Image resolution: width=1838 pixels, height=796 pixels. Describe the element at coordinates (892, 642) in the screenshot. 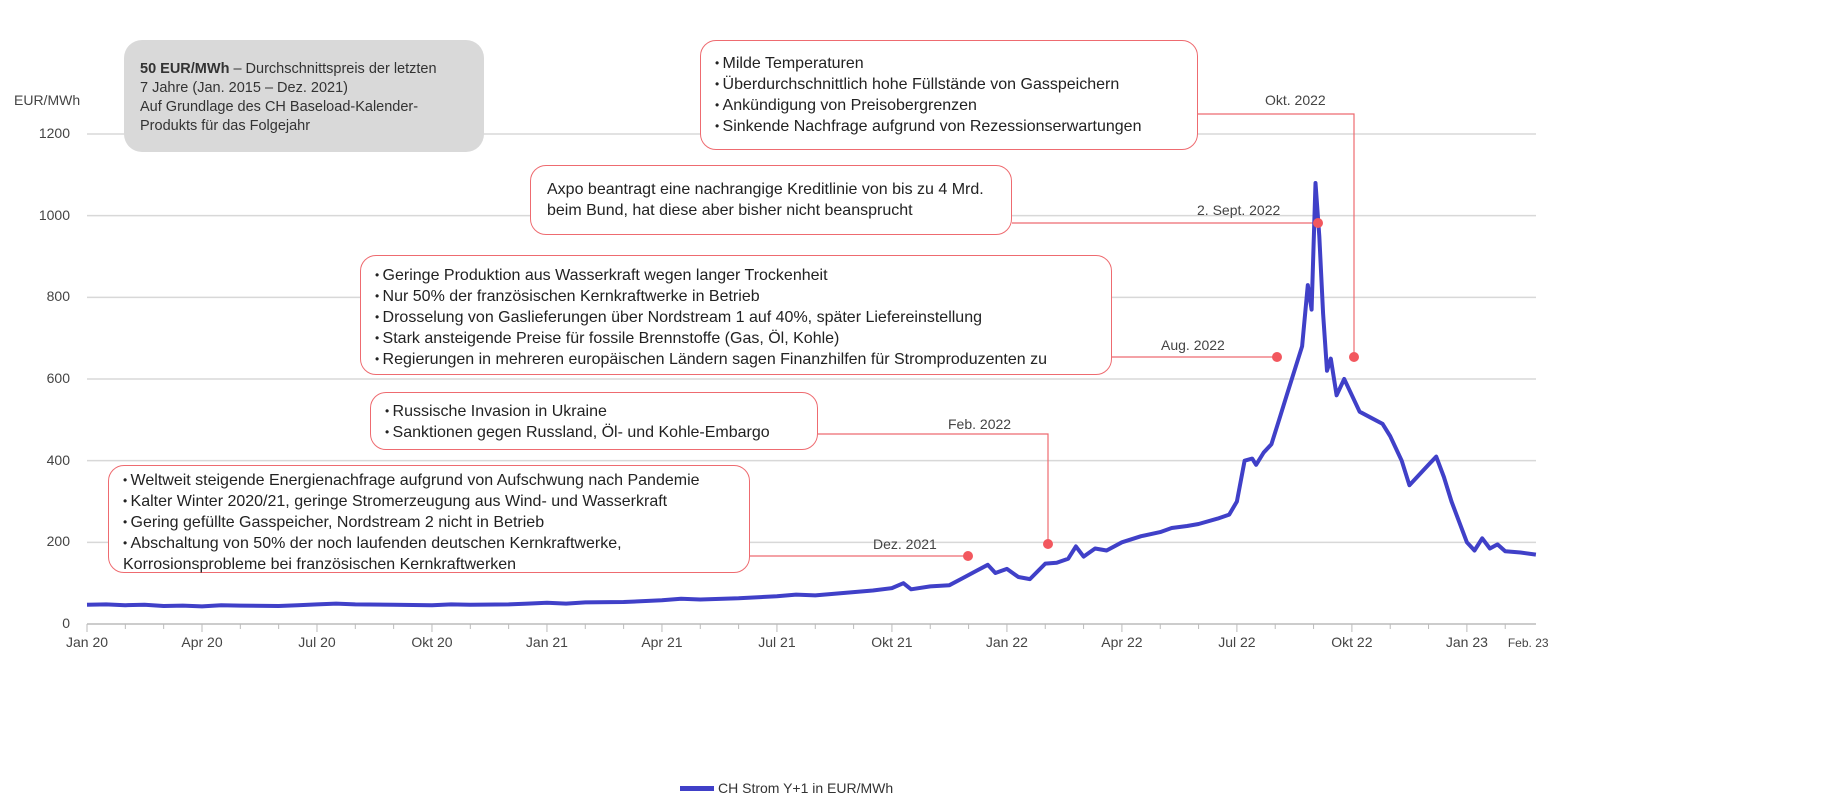

I see `x-tick-label: Okt 21` at that location.